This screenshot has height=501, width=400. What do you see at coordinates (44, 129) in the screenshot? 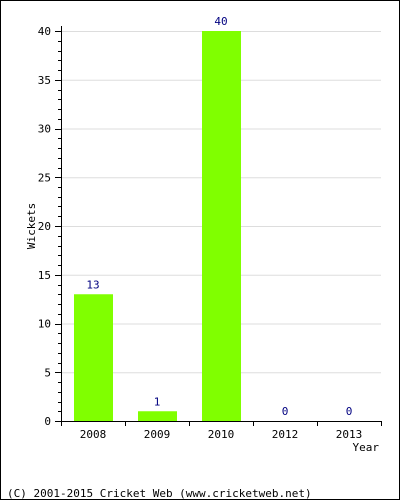
I see `y-tick-label: 30` at bounding box center [44, 129].